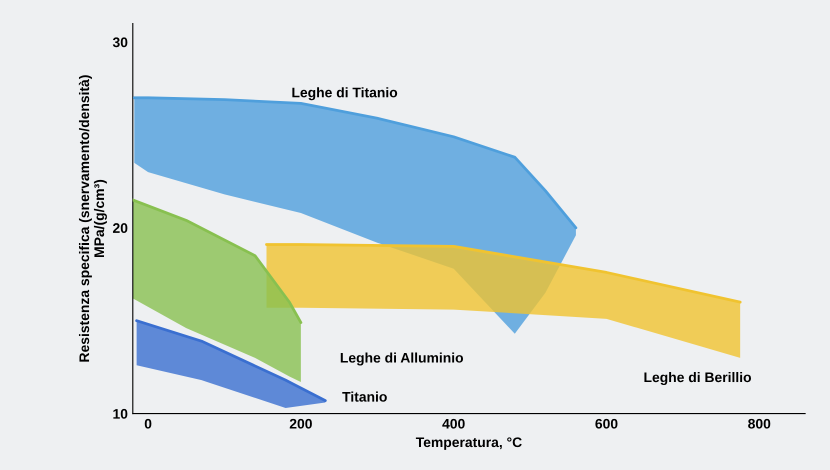  What do you see at coordinates (301, 423) in the screenshot?
I see `x-tick-label: 200` at bounding box center [301, 423].